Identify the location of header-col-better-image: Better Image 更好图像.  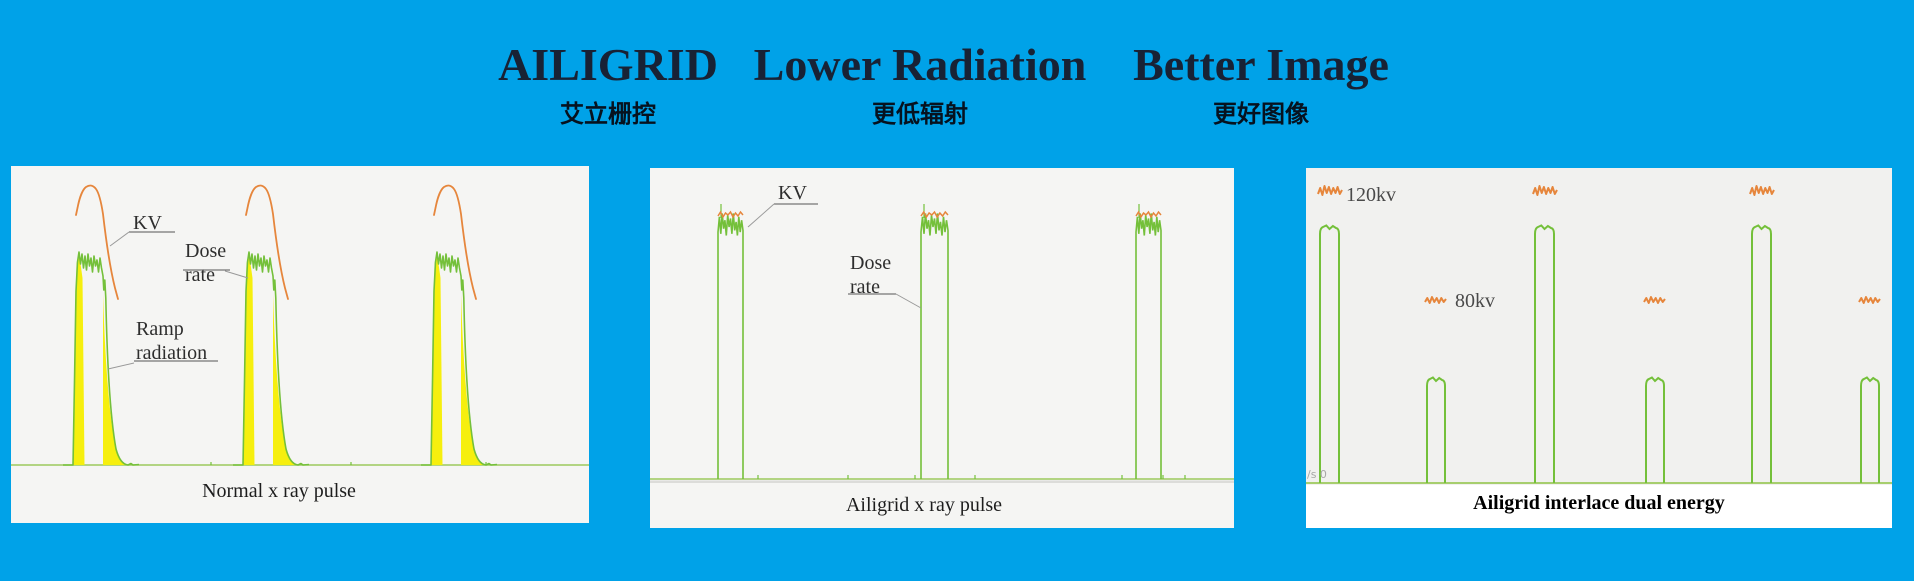
(1261, 83).